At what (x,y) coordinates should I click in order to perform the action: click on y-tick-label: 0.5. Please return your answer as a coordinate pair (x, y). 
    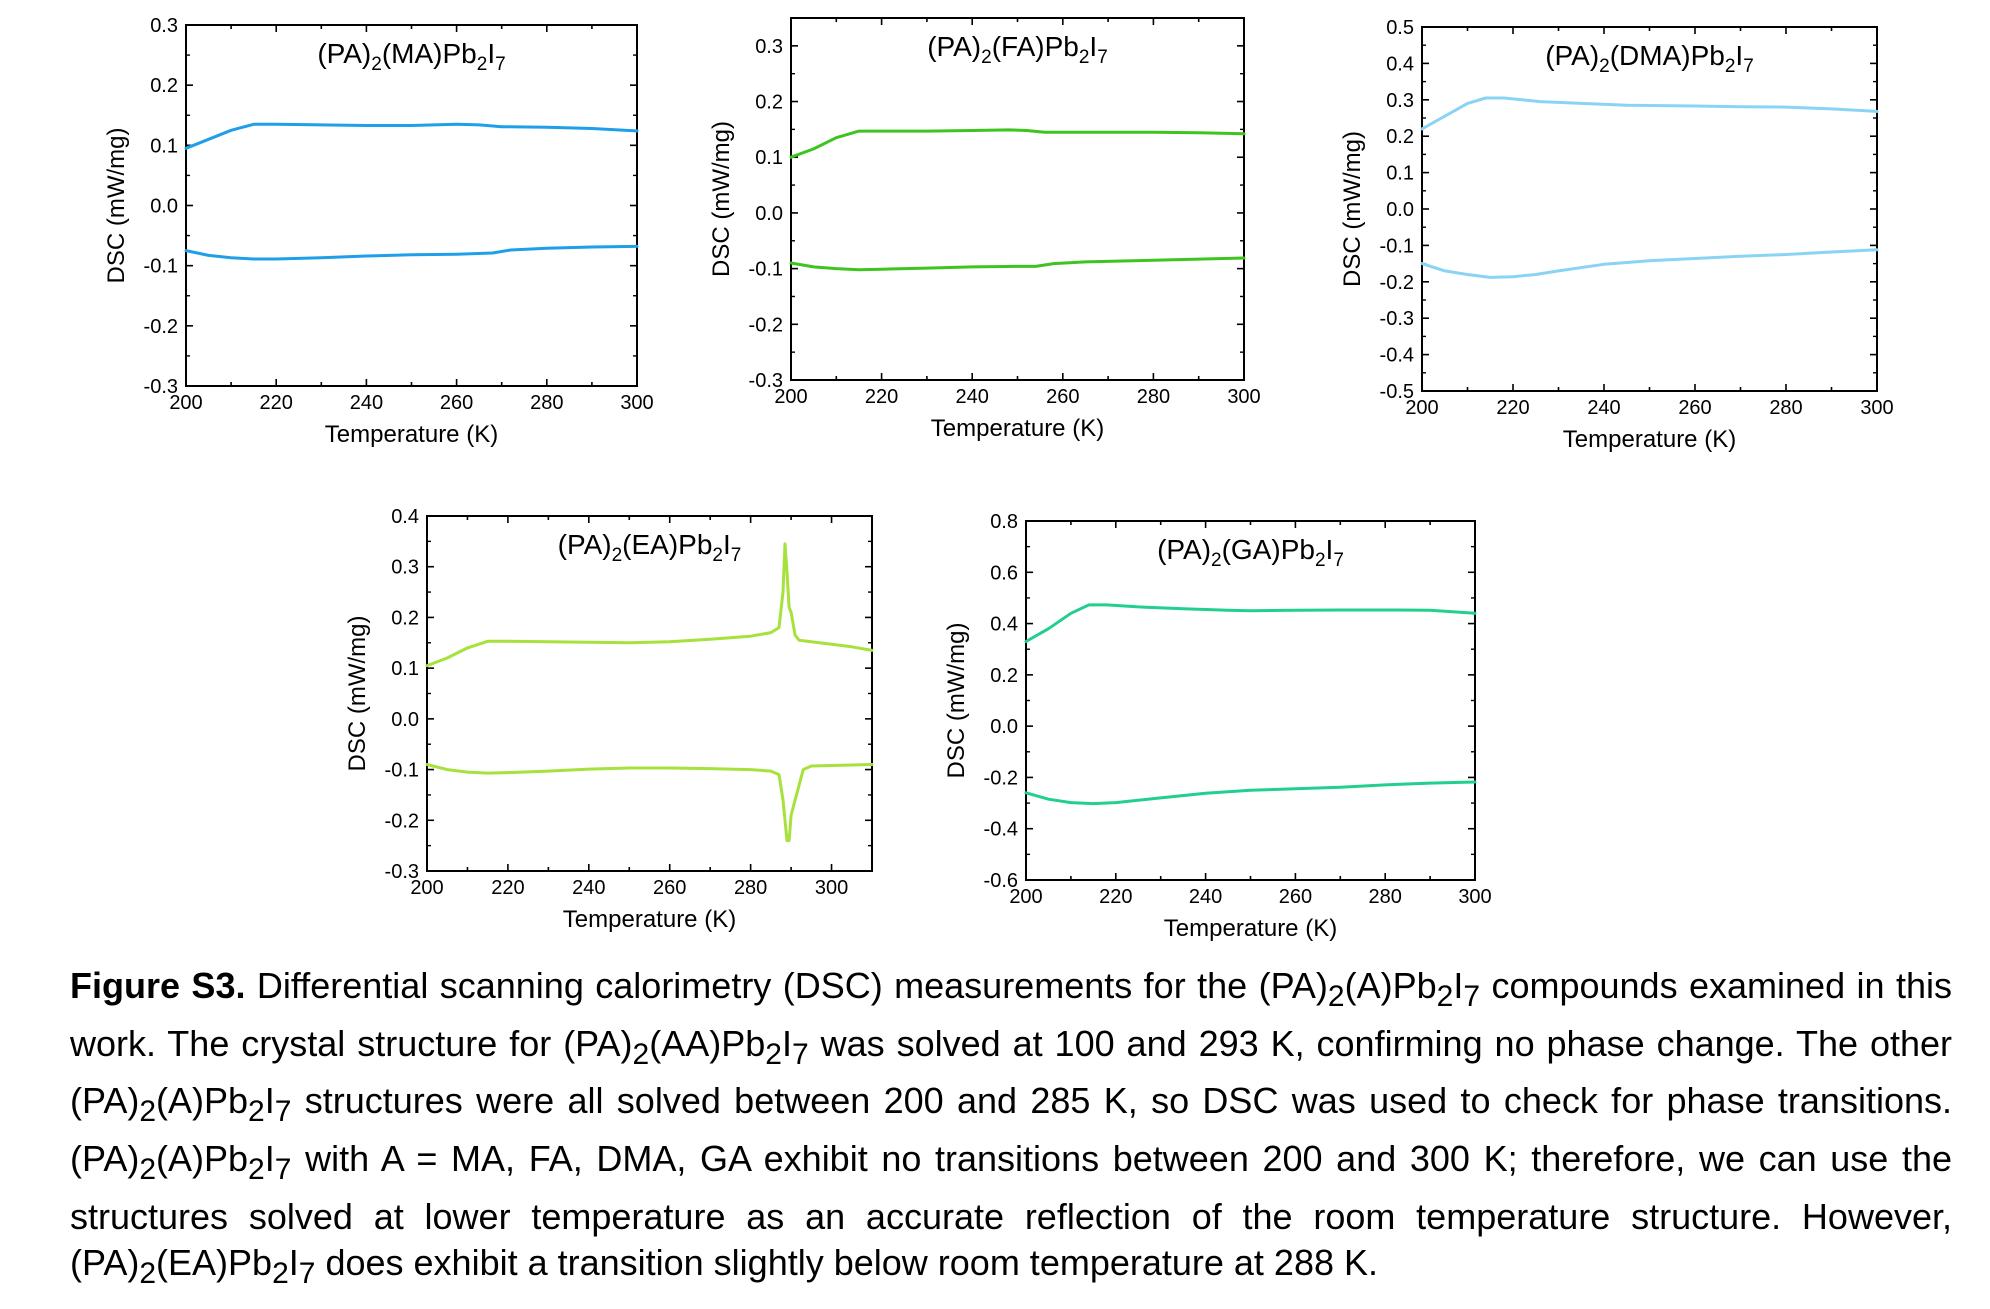
    Looking at the image, I should click on (1400, 28).